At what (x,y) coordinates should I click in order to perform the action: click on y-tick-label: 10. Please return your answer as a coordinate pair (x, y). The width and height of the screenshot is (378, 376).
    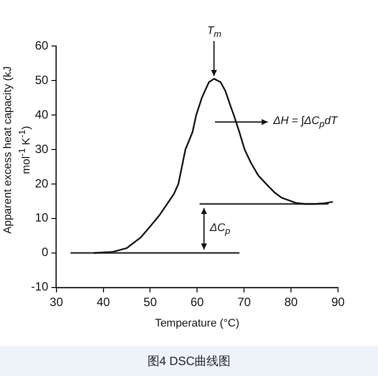
    Looking at the image, I should click on (41, 217).